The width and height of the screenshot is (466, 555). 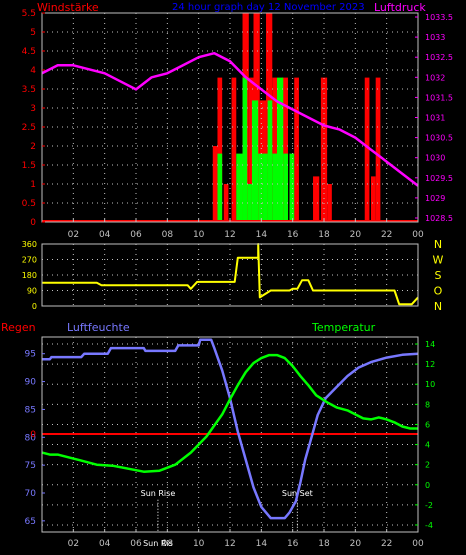 I want to click on humidity-tick-label: 75, so click(x=30, y=466).